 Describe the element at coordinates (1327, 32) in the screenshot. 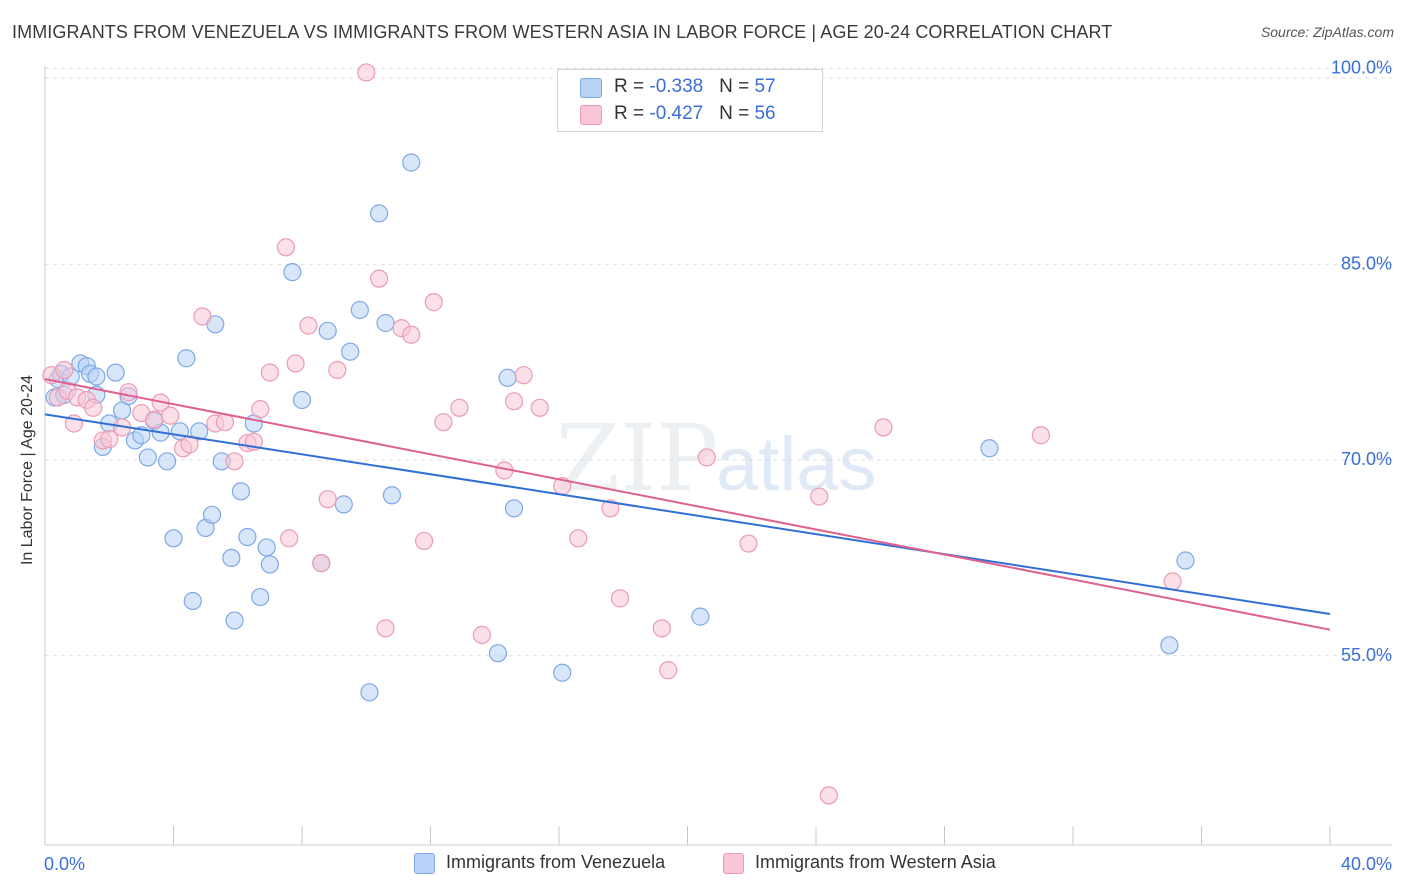

I see `source-label: Source: ZipAtlas.com` at that location.